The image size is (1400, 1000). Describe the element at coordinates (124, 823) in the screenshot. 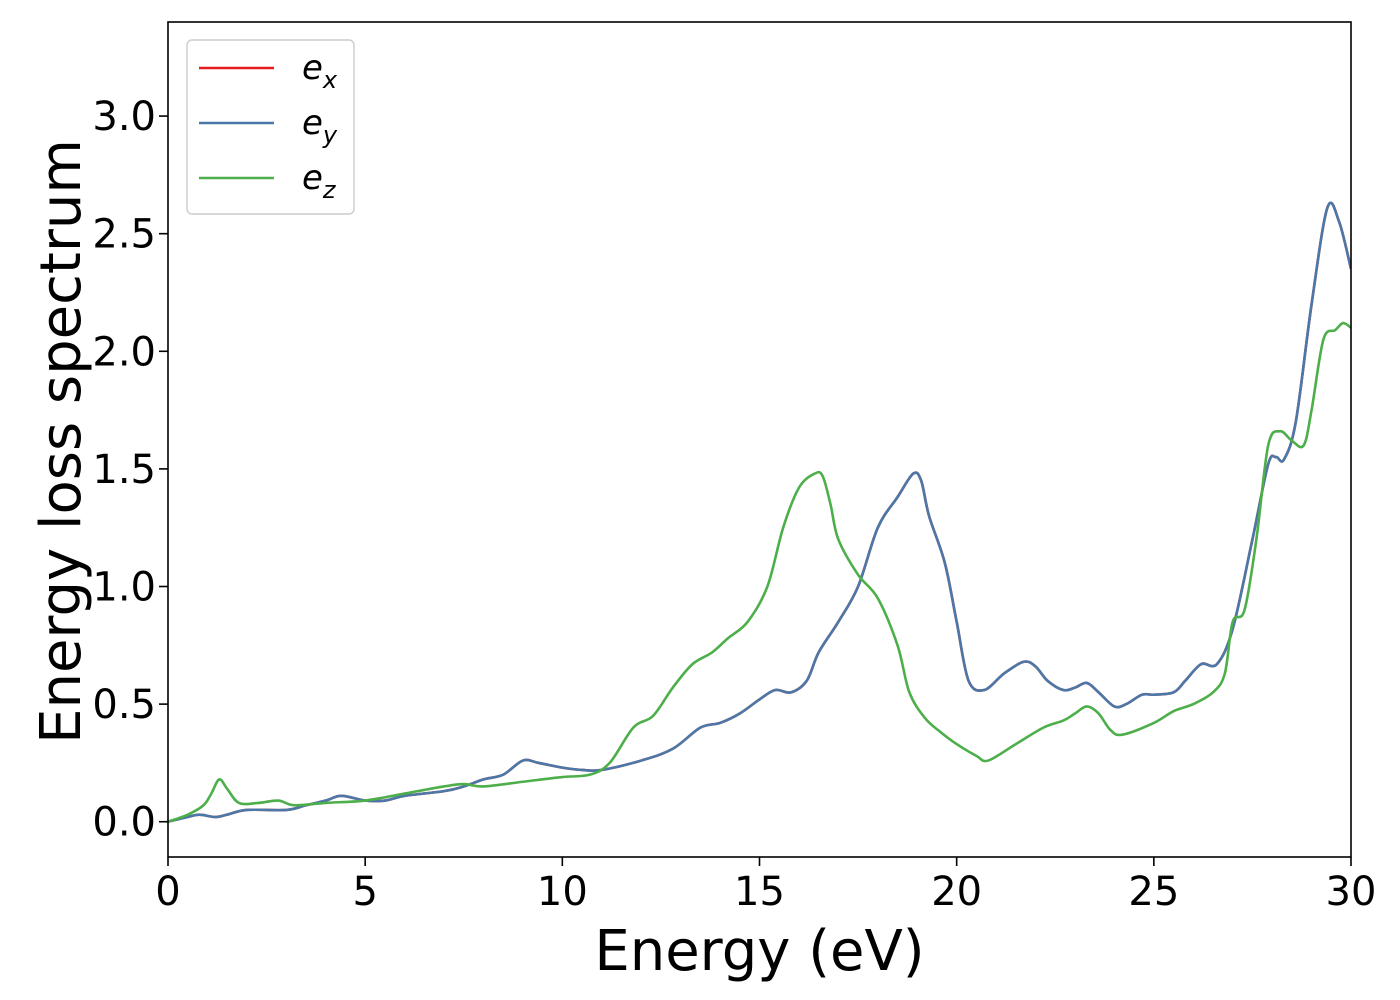

I see `y-tick-label: 0.0` at that location.